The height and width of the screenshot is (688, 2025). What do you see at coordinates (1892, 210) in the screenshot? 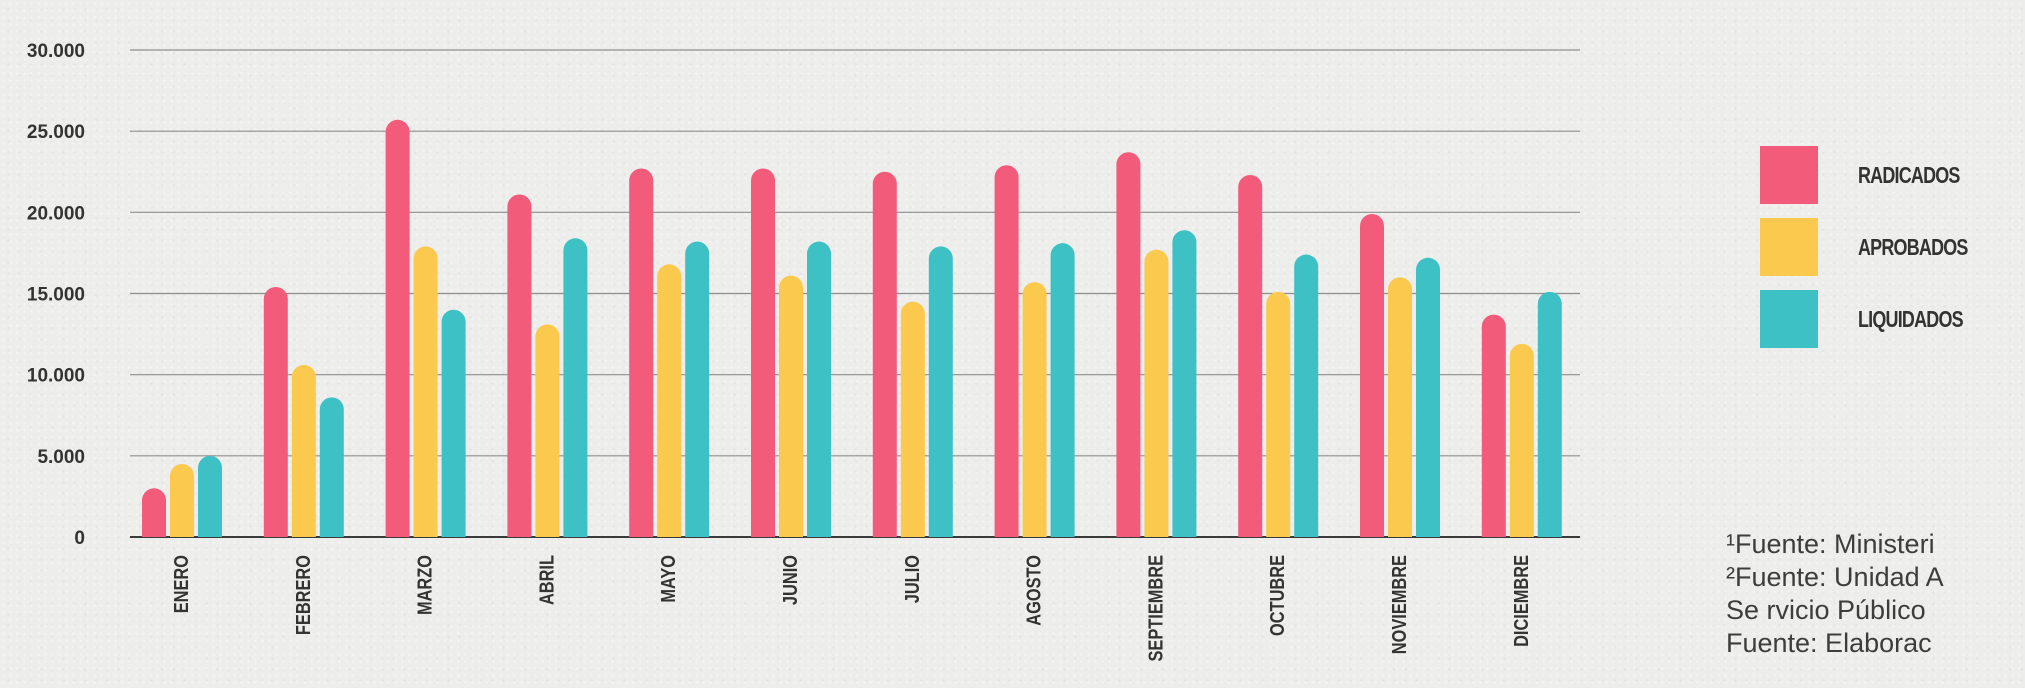
I see `legend: RADICADOS APROBADOS LIQUIDADOS` at bounding box center [1892, 210].